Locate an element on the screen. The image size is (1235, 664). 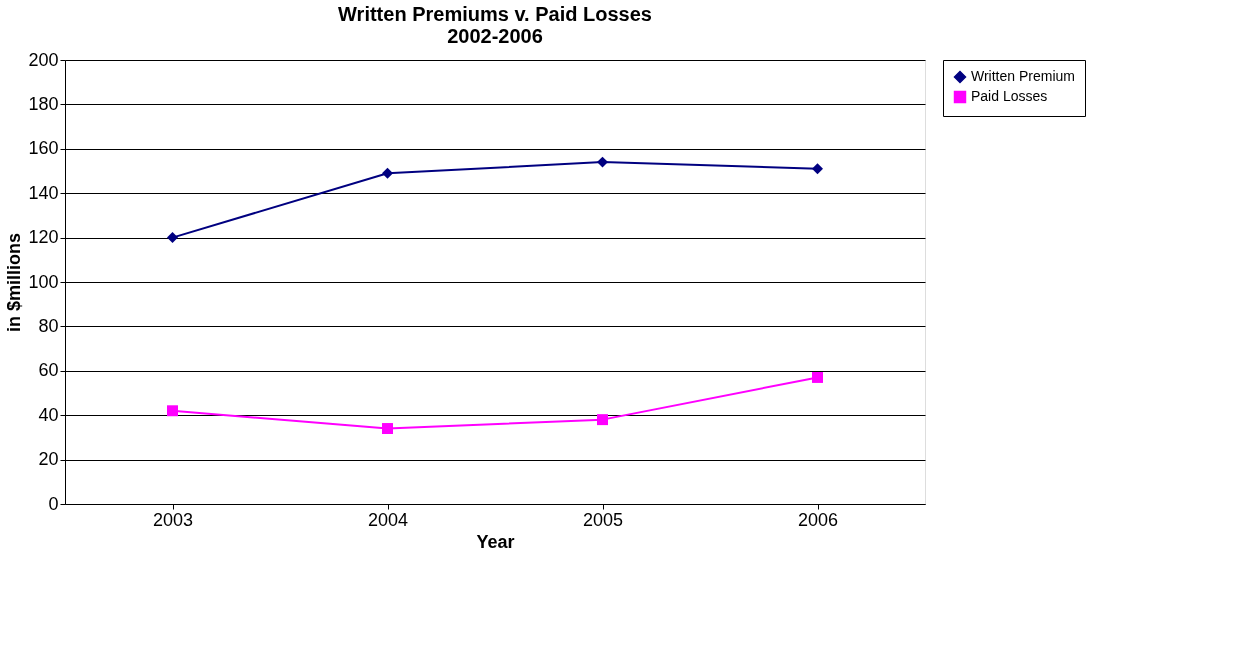
y-tick-label: 40 is located at coordinates (48, 414).